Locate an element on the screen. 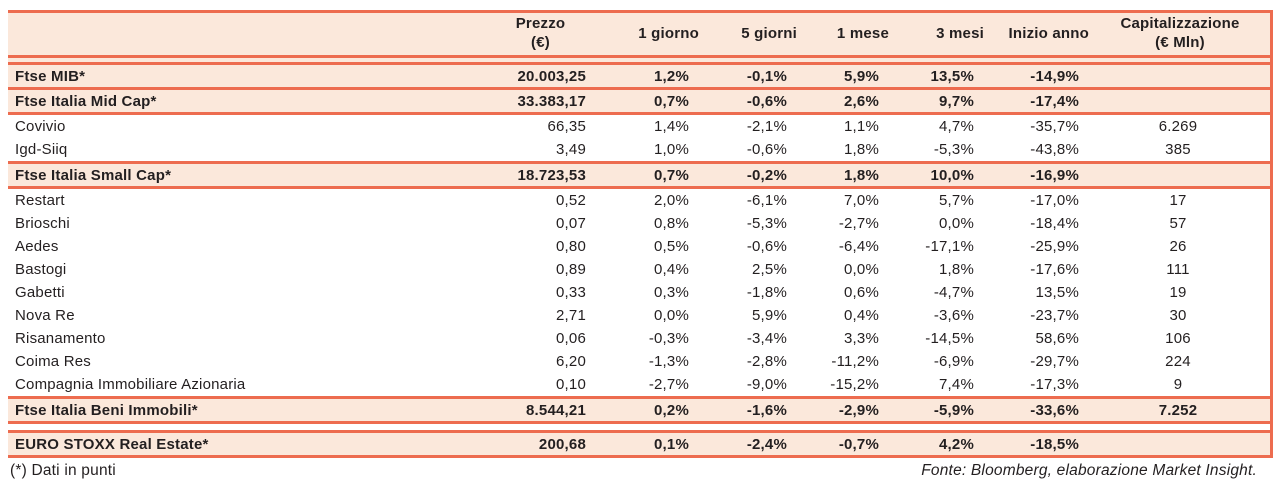  row-1-mese: -15,2% is located at coordinates (854, 384).